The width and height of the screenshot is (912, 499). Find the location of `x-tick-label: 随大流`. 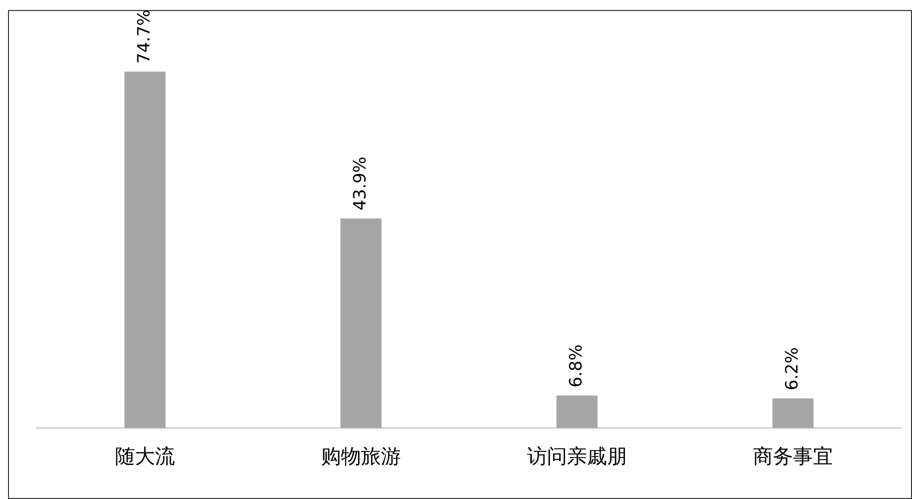

x-tick-label: 随大流 is located at coordinates (145, 456).